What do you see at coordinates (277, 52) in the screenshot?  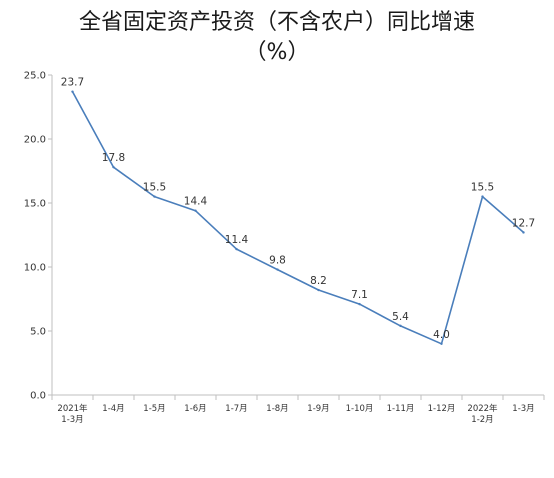 I see `chart-subtitle: （%）` at bounding box center [277, 52].